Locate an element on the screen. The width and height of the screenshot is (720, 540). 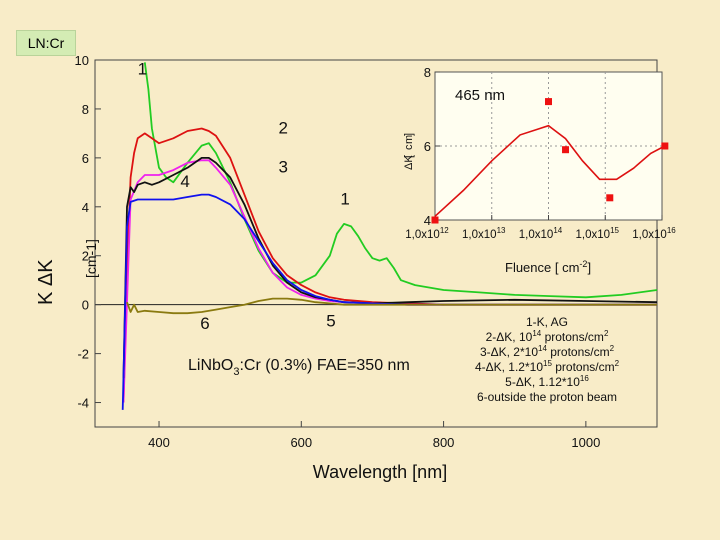
legend-entry: 5-ΔK, 1.12*1016 is located at coordinates (547, 381).